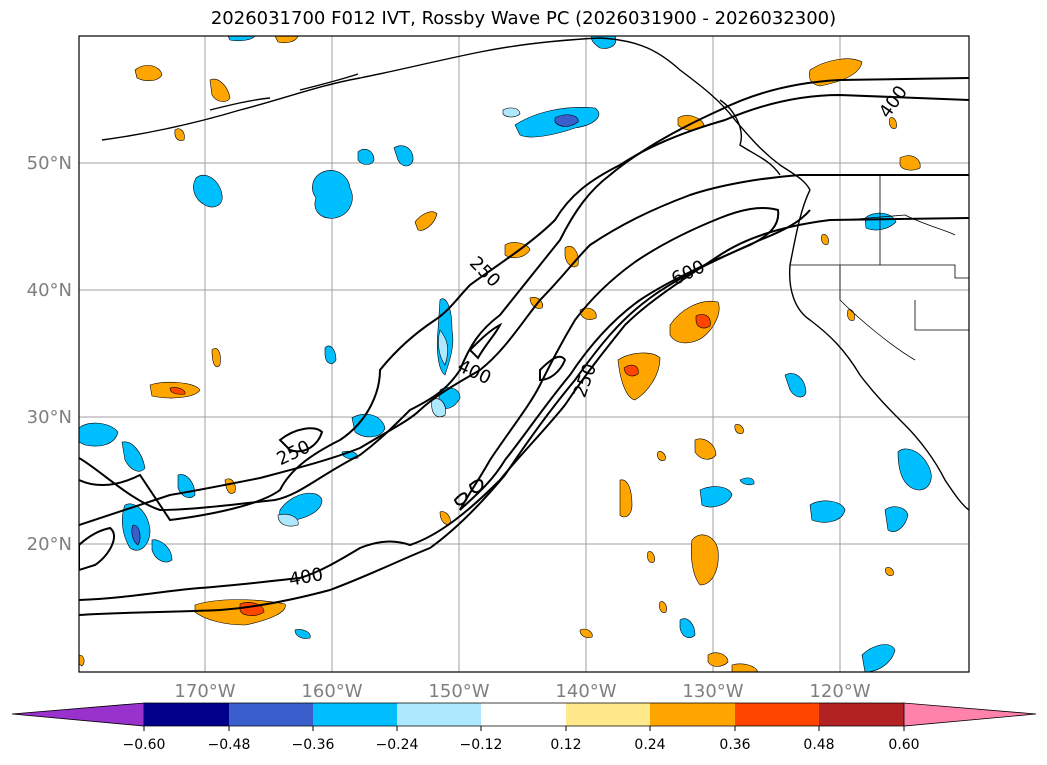  Describe the element at coordinates (313, 745) in the screenshot. I see `colorbar-tick-3: −0.36` at that location.